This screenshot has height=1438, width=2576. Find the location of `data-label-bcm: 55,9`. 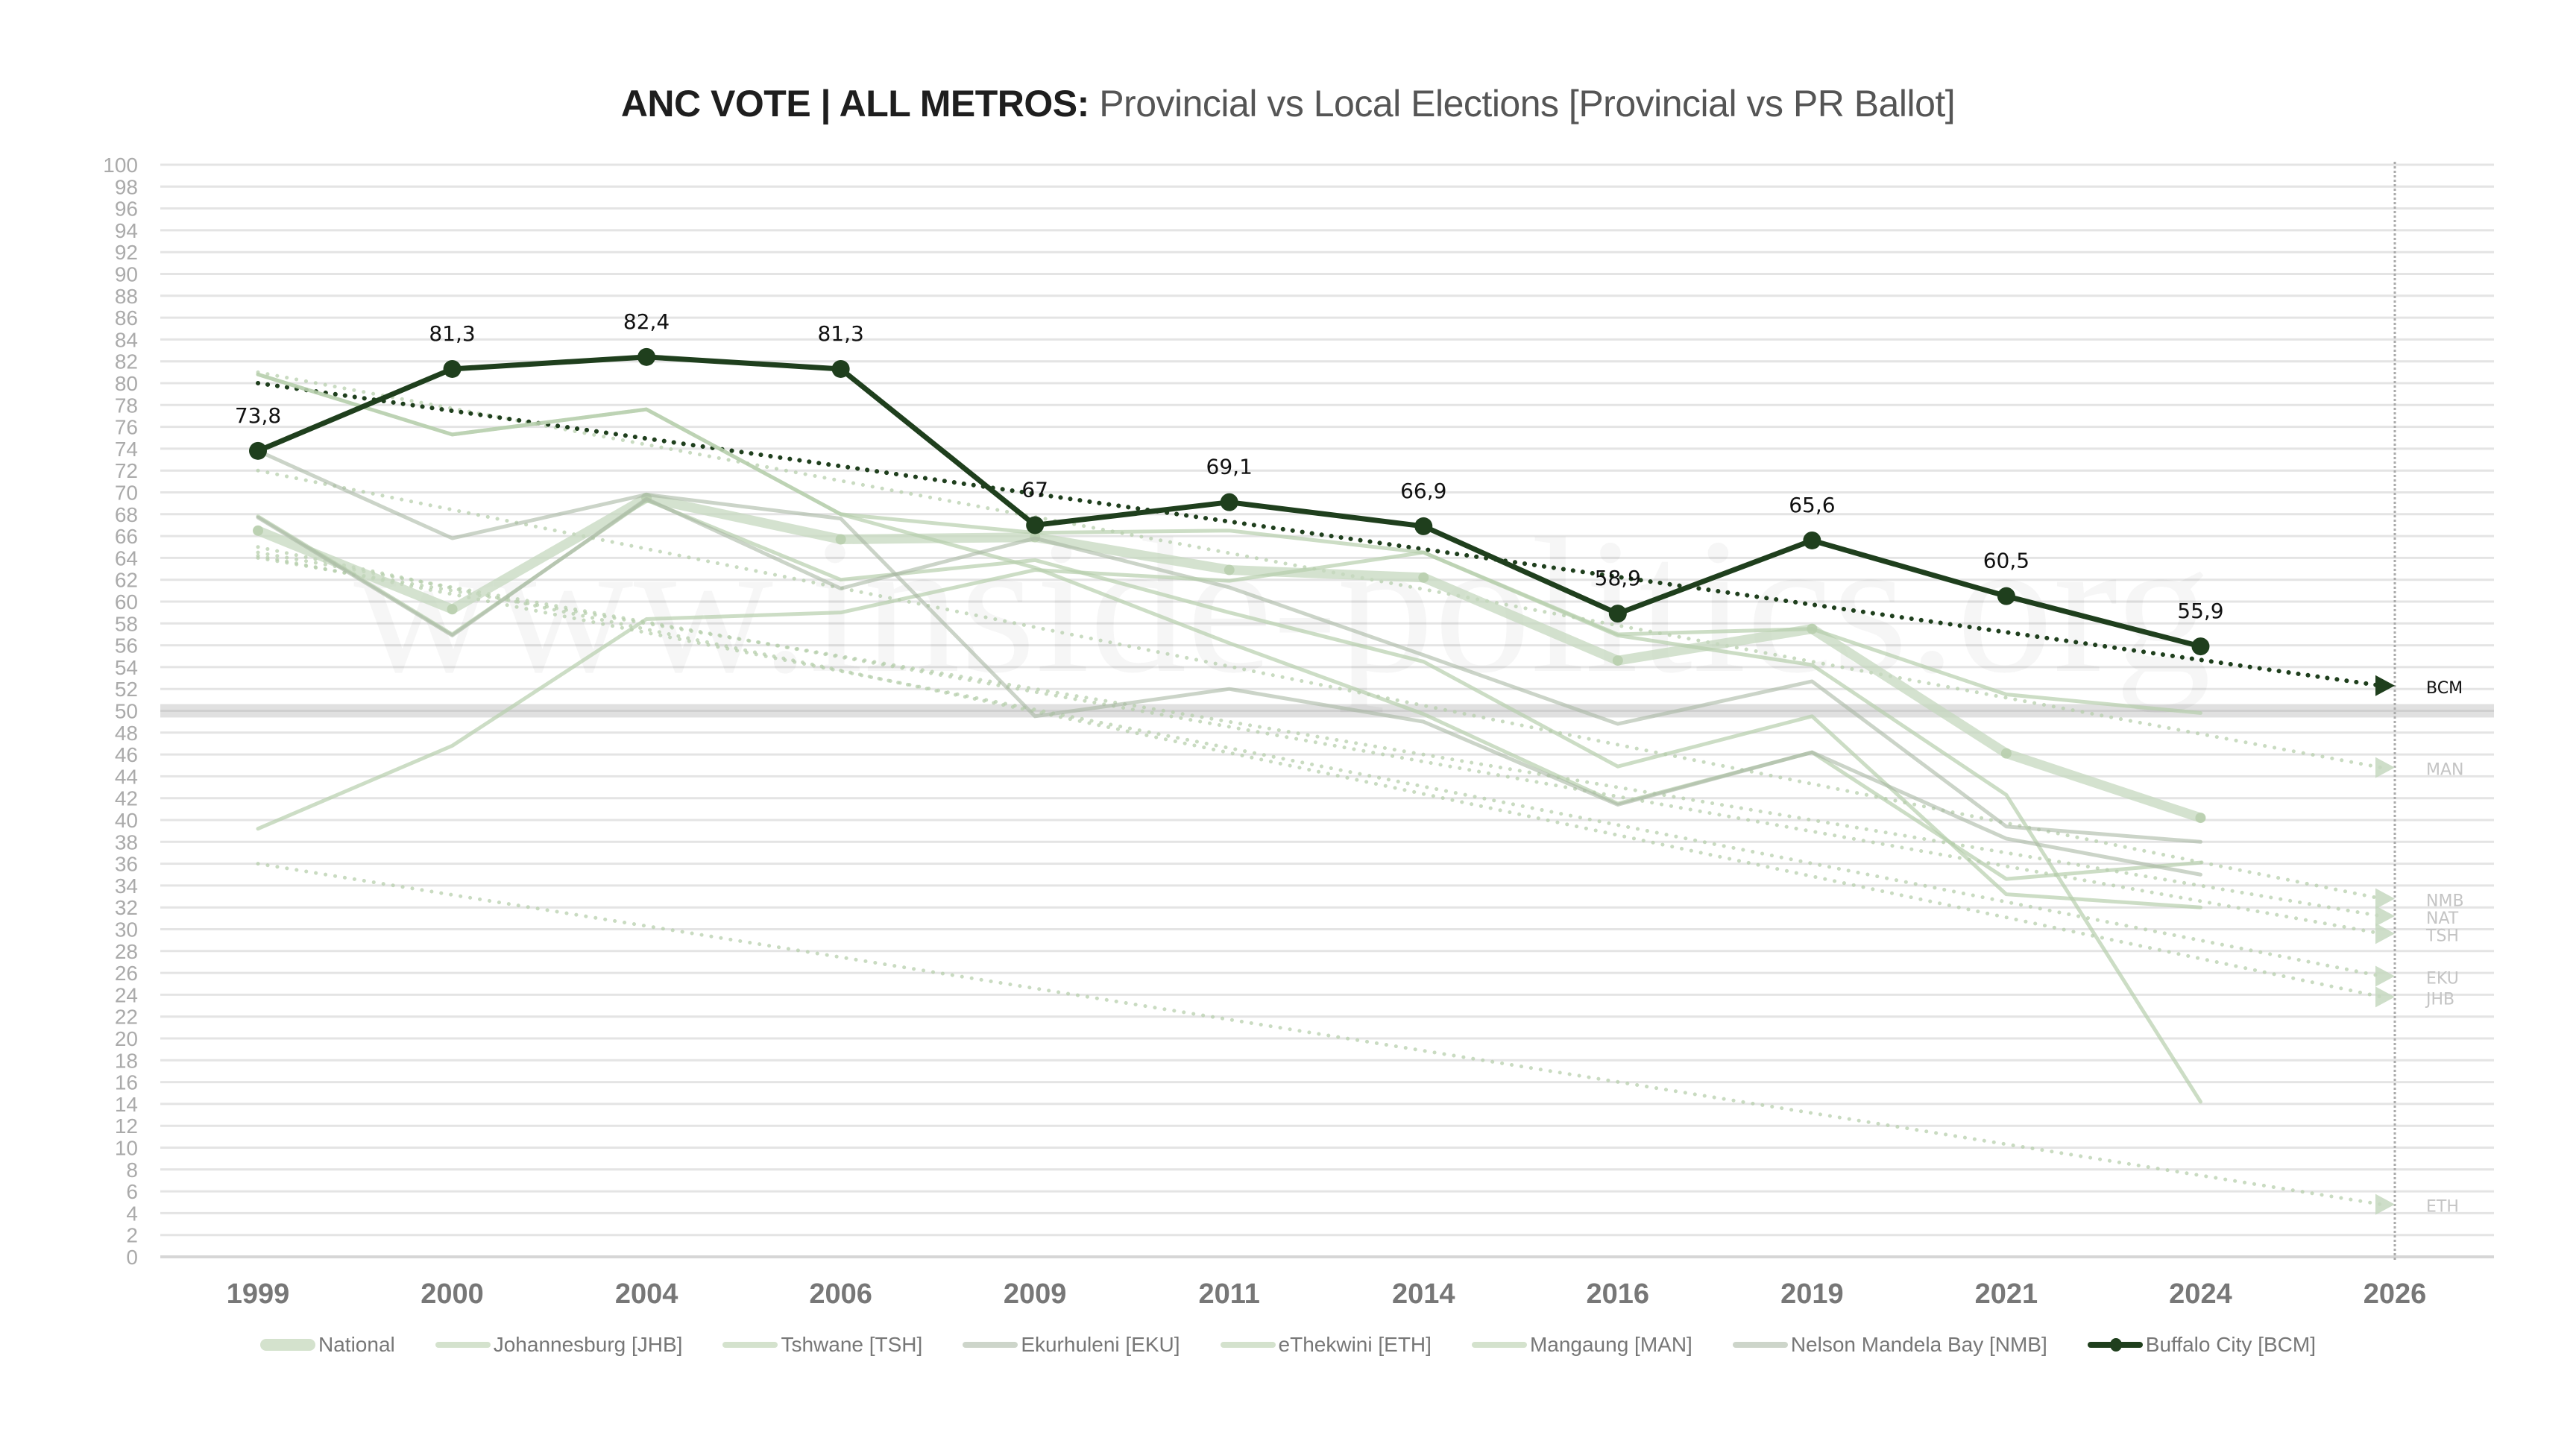

data-label-bcm: 55,9 is located at coordinates (2200, 611).